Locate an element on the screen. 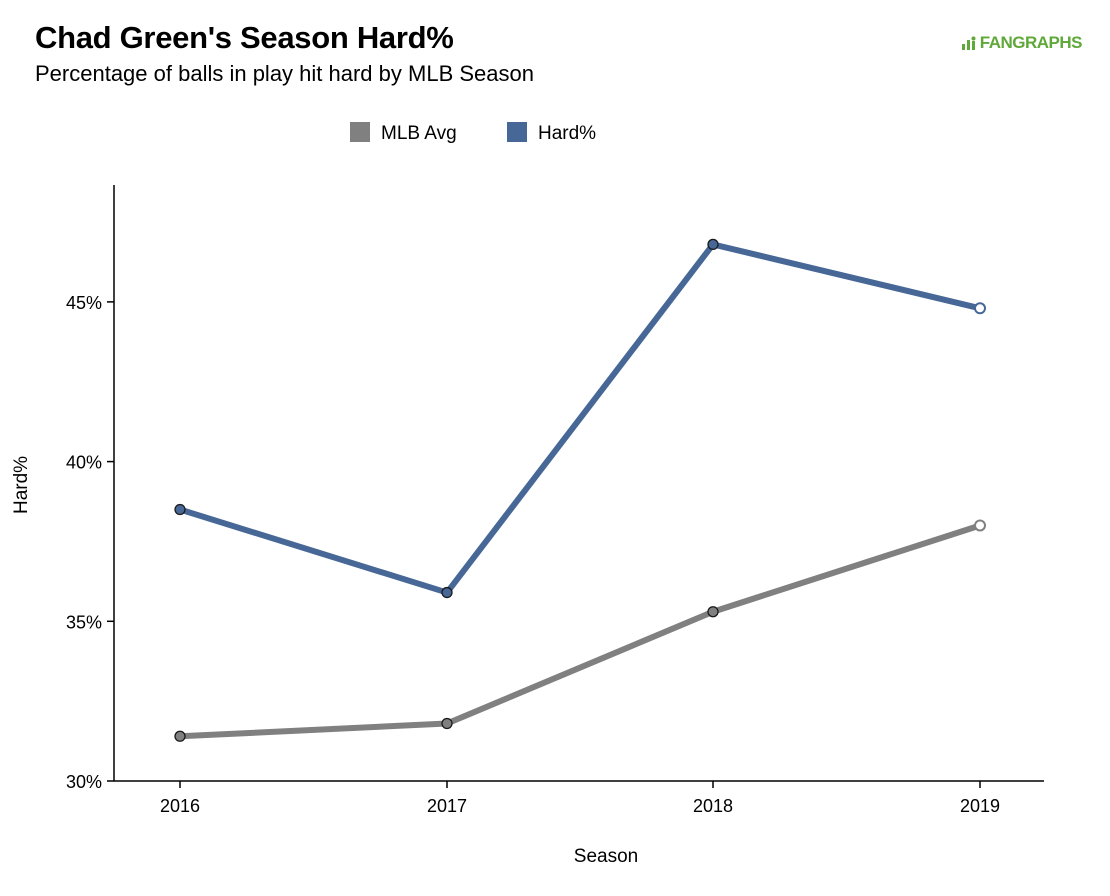 This screenshot has width=1110, height=896. x-tick-label: 2017 is located at coordinates (447, 806).